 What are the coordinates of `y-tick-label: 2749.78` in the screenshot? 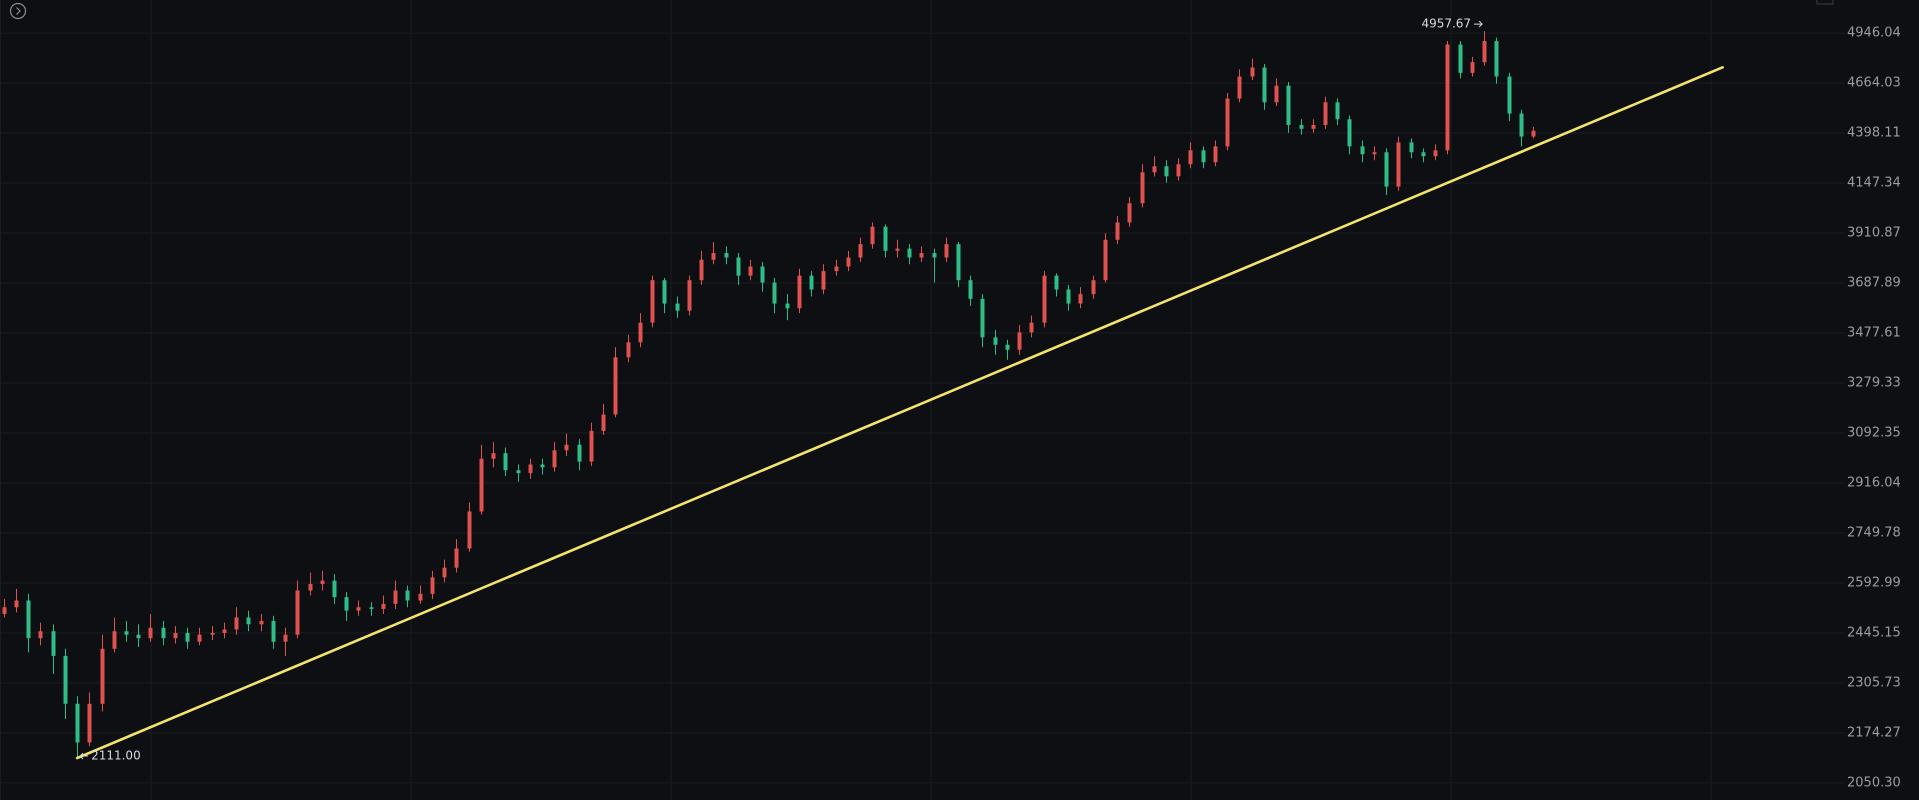 It's located at (1874, 532).